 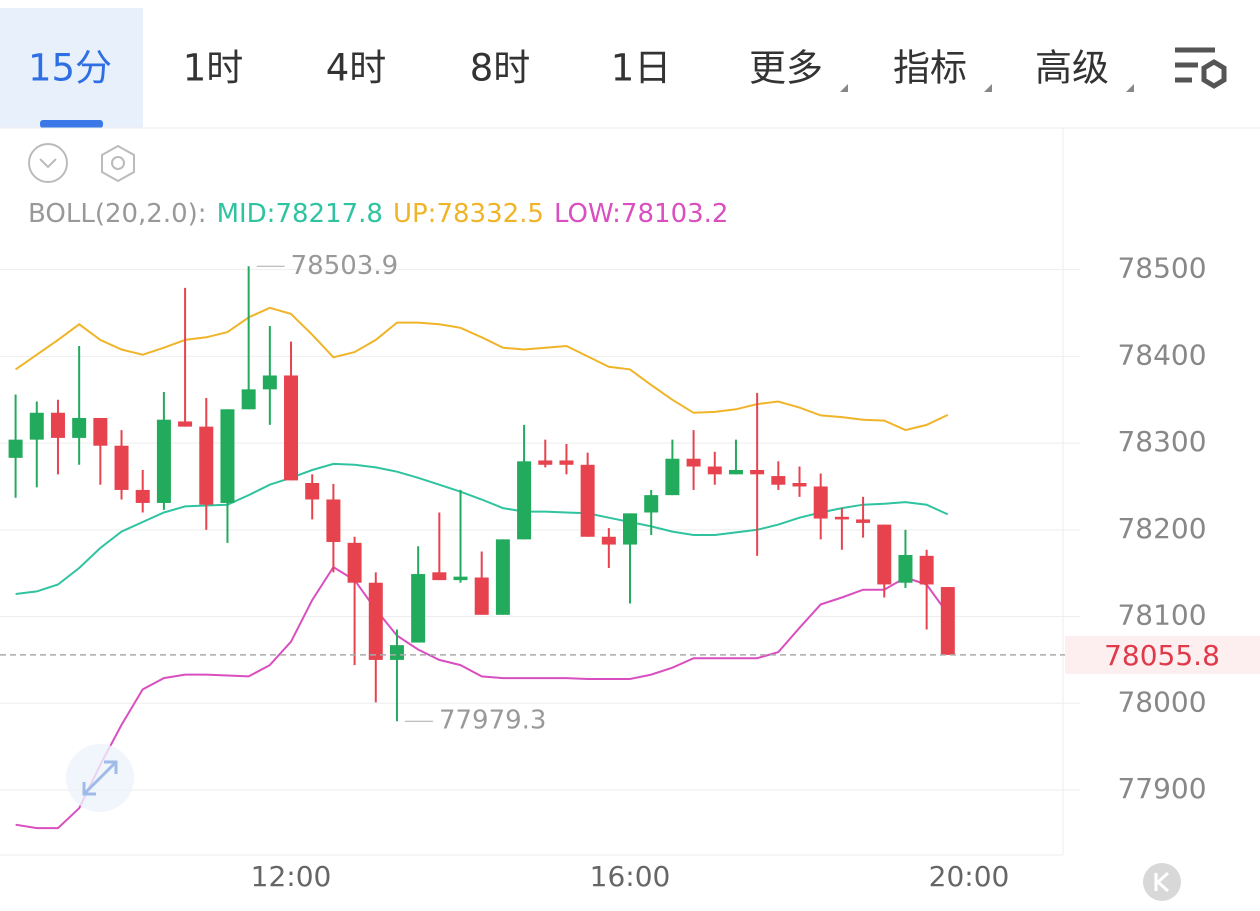 I want to click on tab: 更多, so click(x=786, y=68).